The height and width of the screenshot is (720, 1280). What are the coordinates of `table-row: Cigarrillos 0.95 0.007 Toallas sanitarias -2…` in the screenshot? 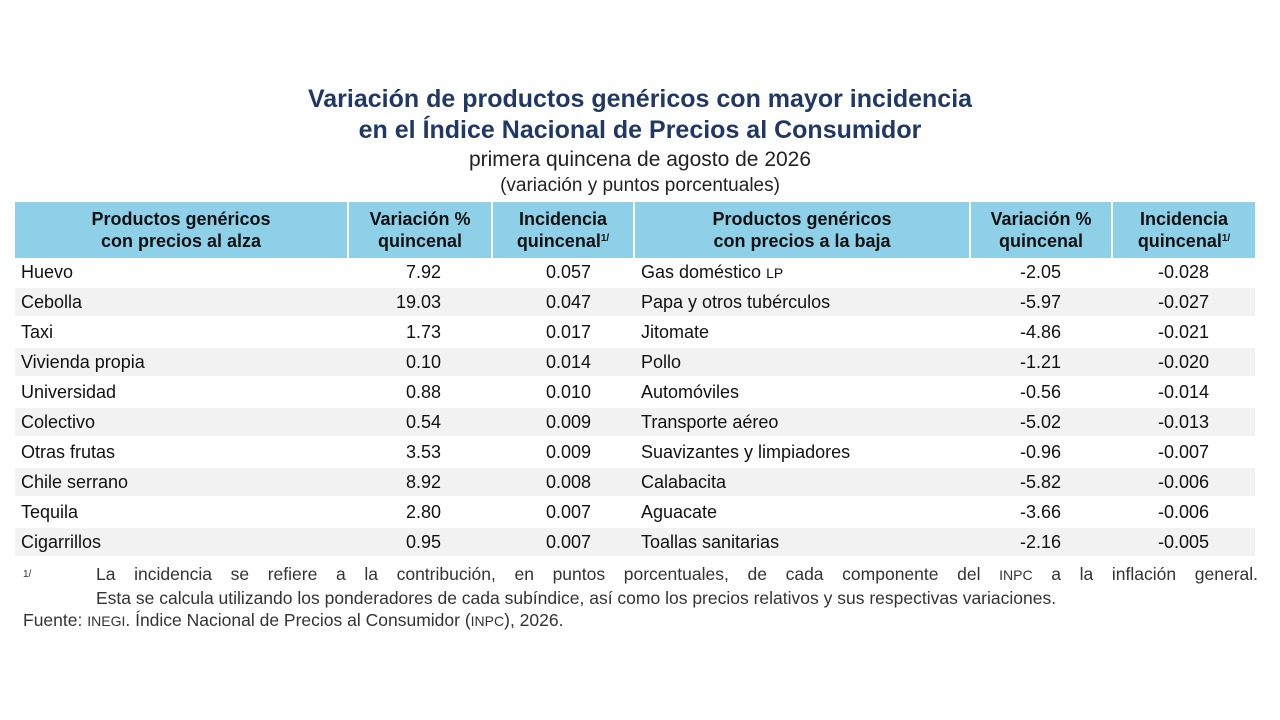 It's located at (635, 543).